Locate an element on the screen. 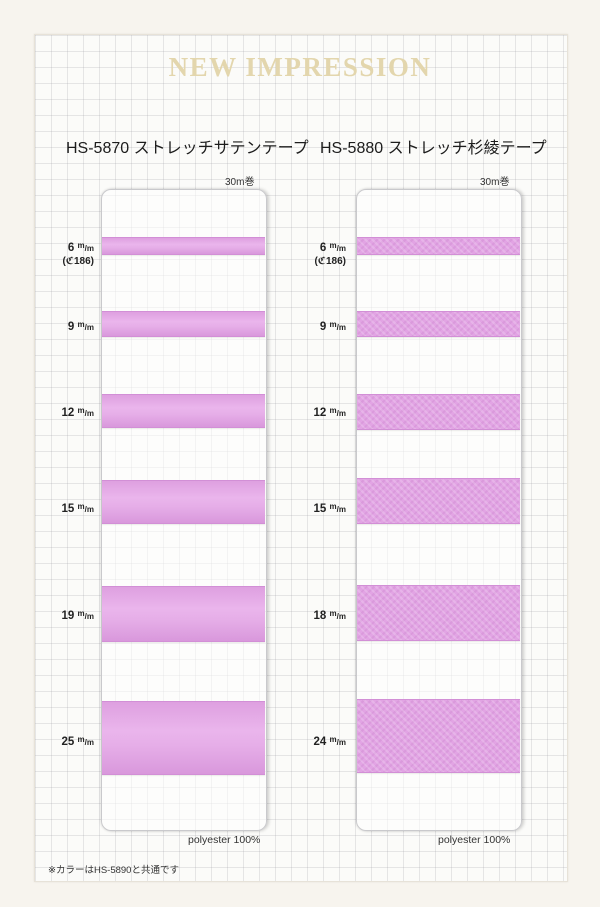  satin-tape-9mm is located at coordinates (183, 324).